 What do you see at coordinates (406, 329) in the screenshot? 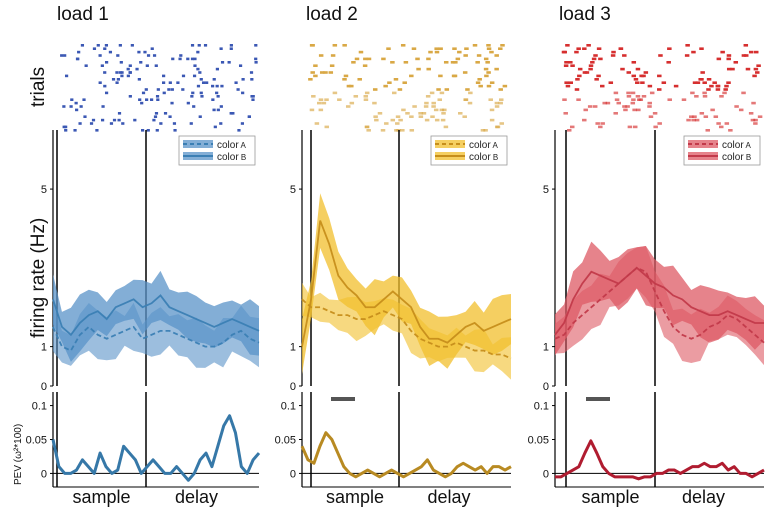
I see `series-line-color-a` at bounding box center [406, 329].